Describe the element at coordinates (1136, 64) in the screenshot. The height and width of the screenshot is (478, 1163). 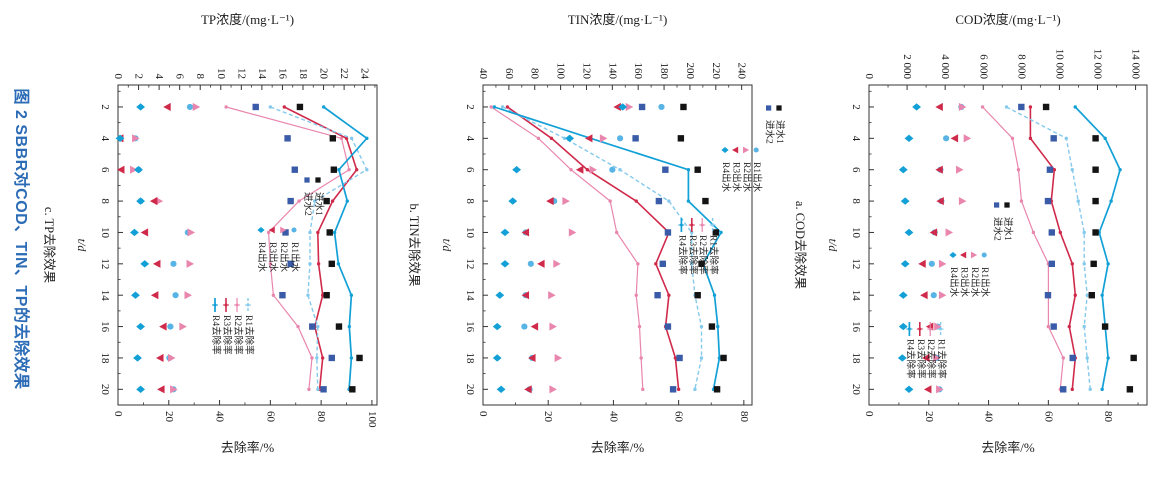
I see `conc-tick-label: 14 000` at that location.